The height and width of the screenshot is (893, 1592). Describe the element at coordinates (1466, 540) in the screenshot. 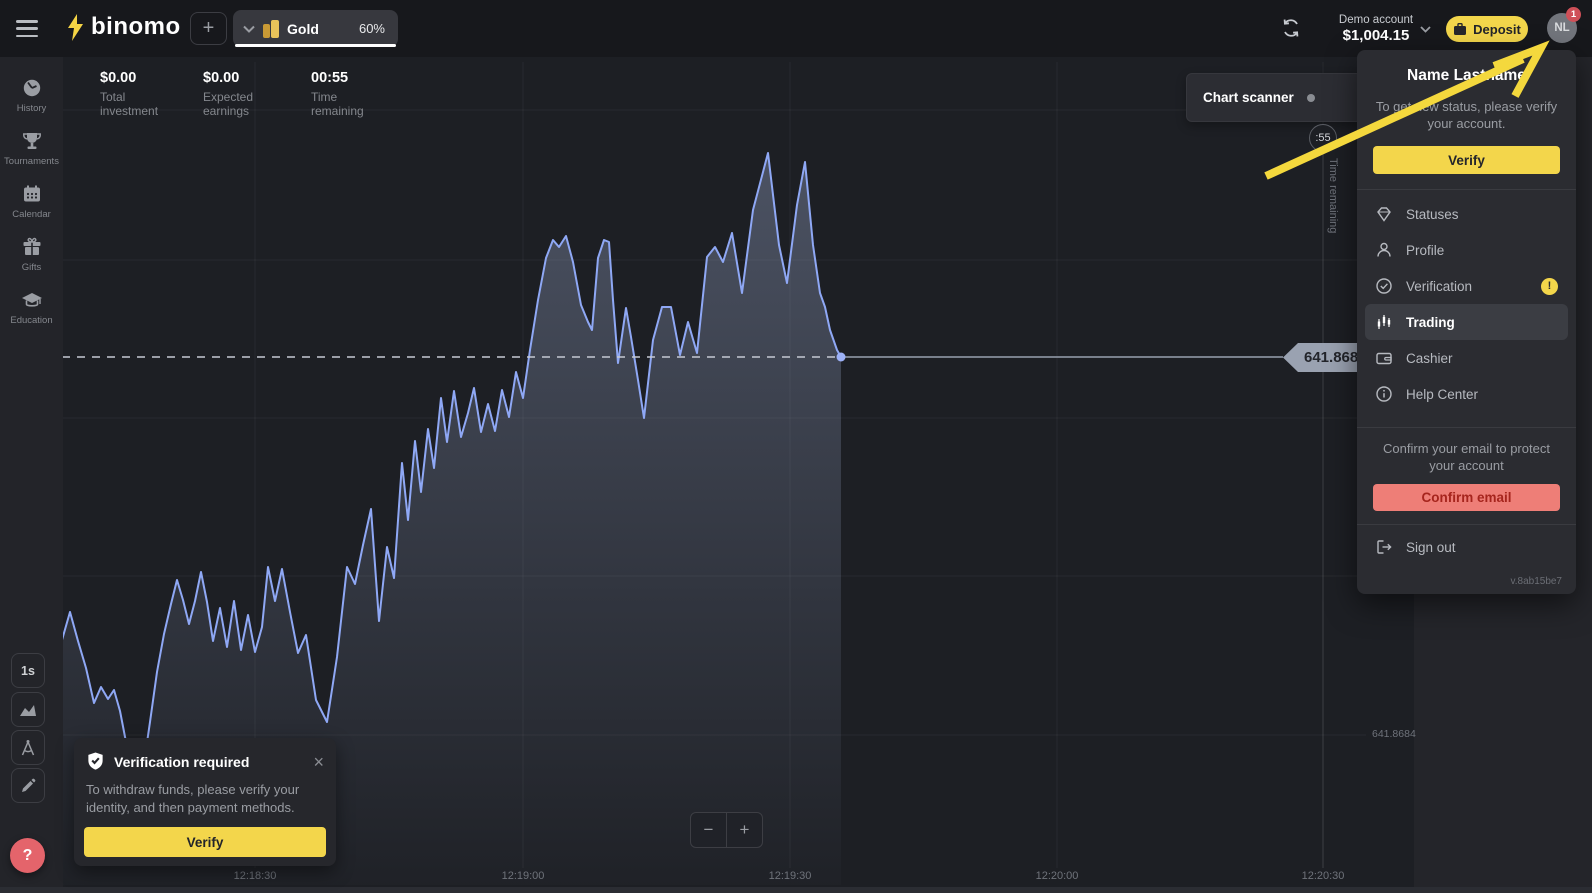

I see `sign-out-button: Sign out` at that location.